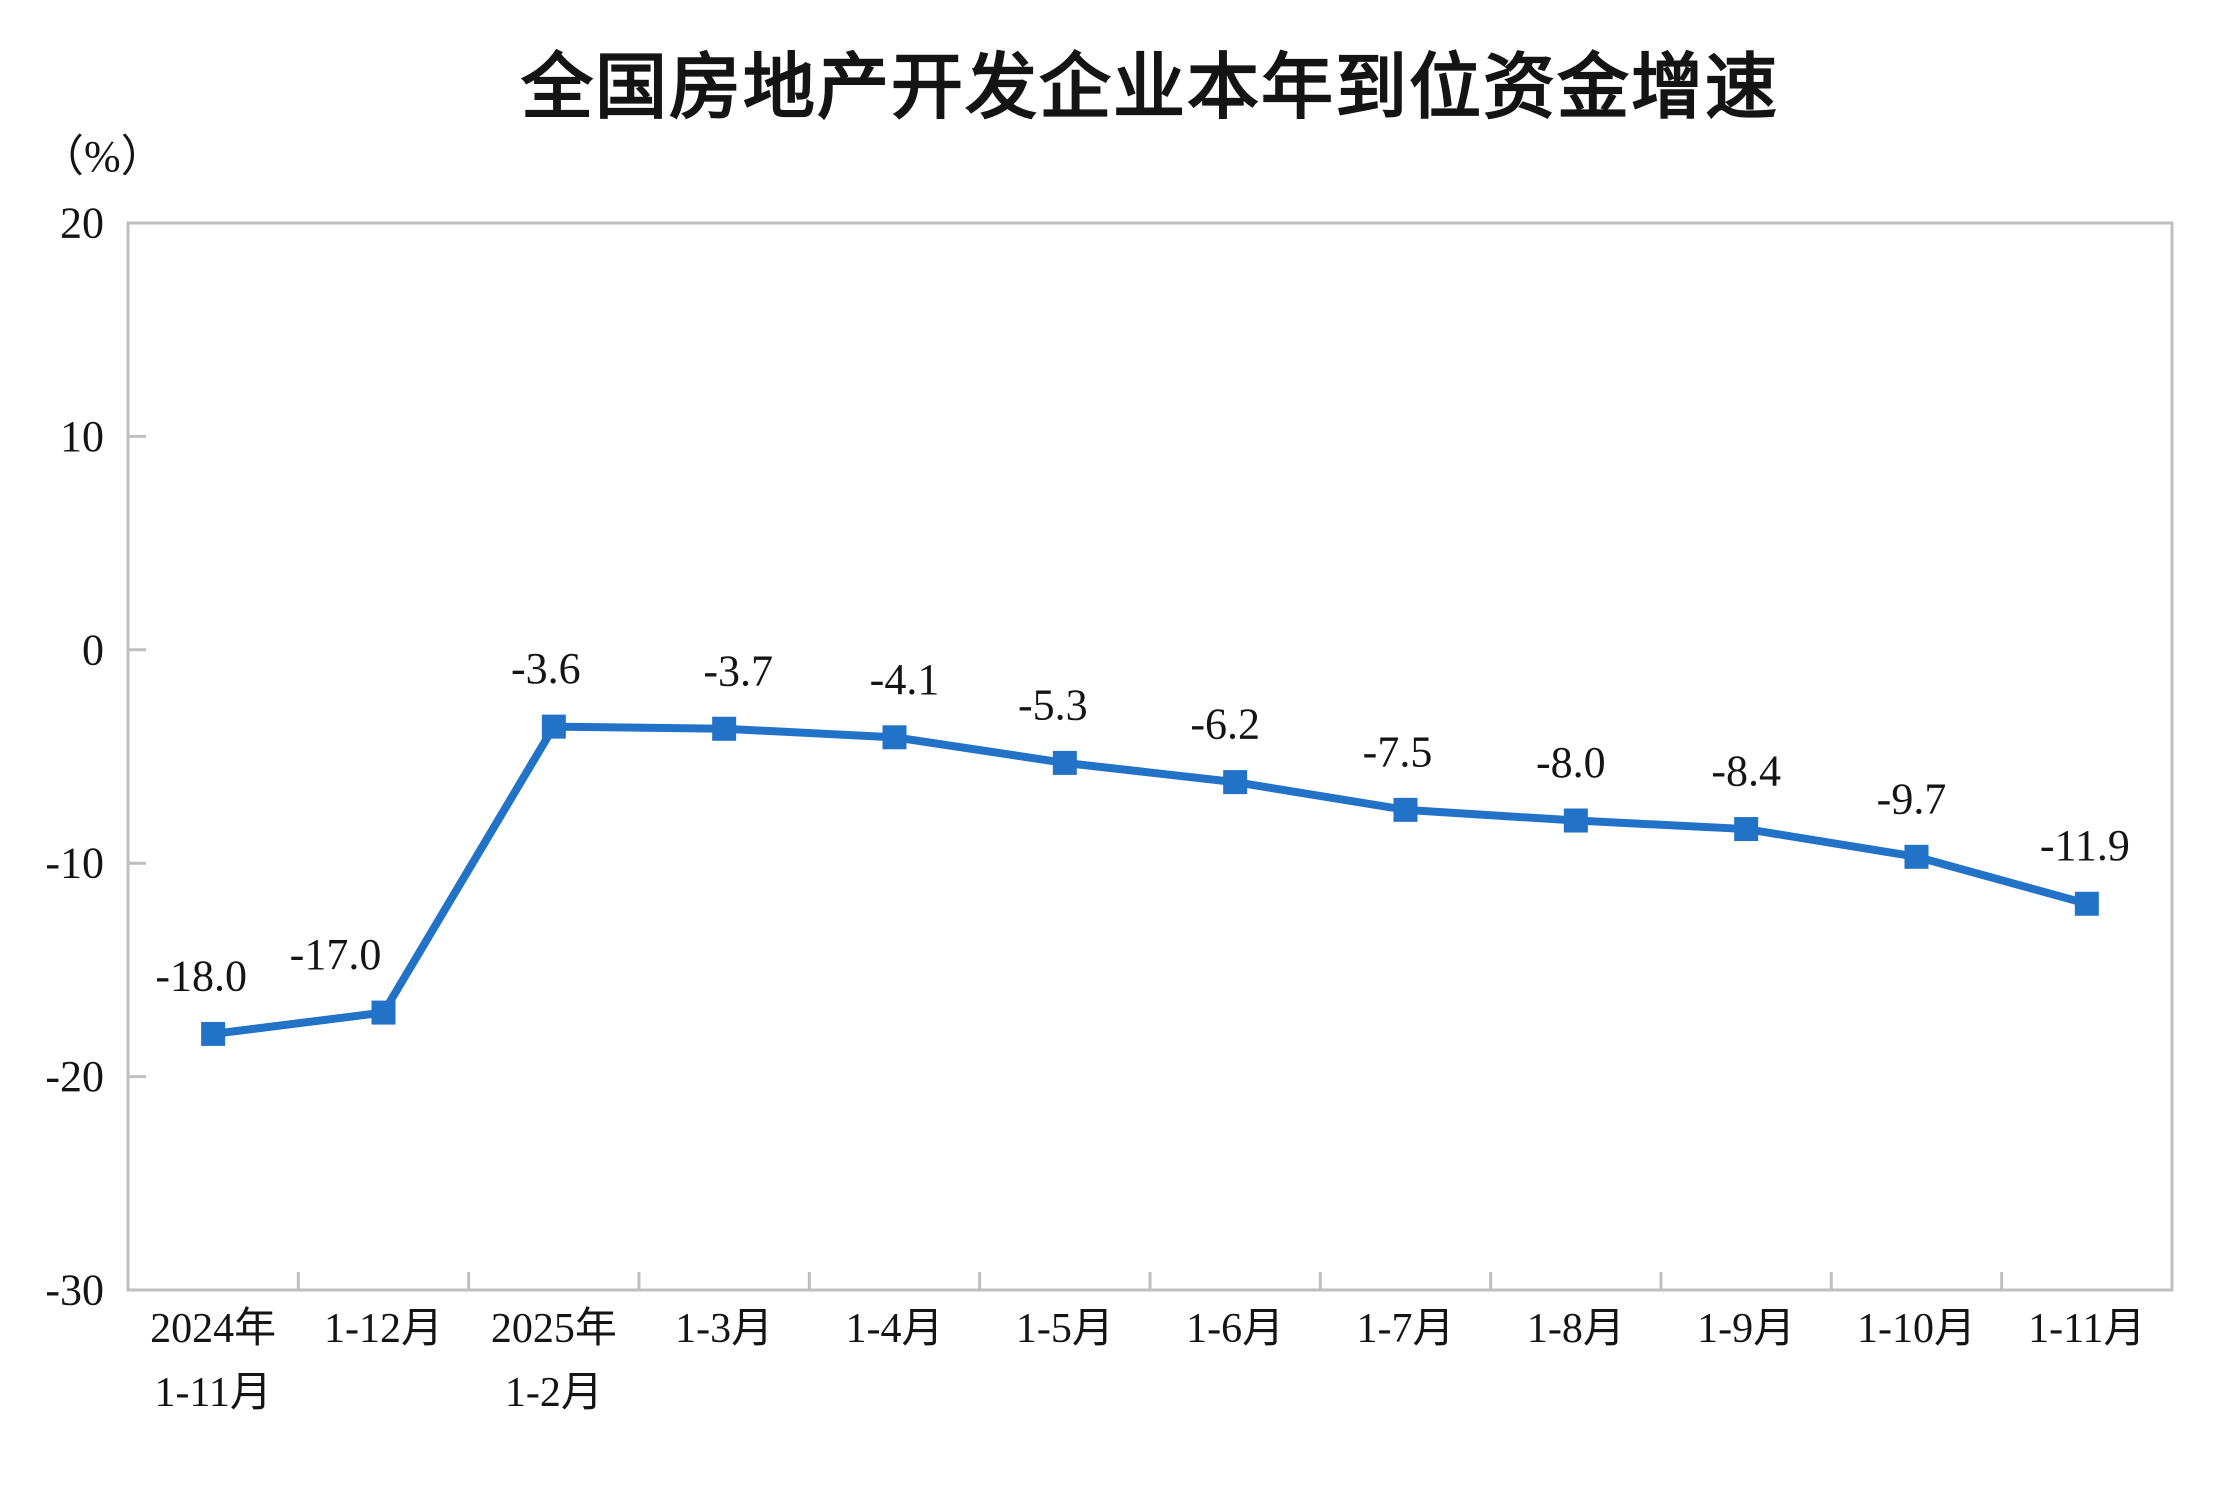 This screenshot has height=1492, width=2216. I want to click on x-axis-label: 1-4月, so click(895, 1329).